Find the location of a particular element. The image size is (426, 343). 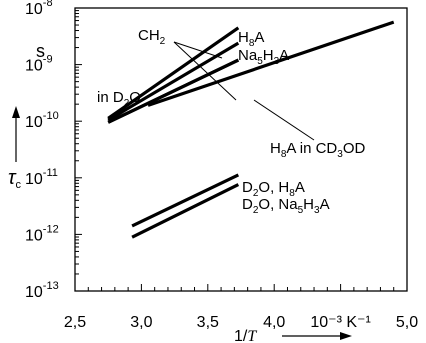

y-ticks is located at coordinates (78, 151).